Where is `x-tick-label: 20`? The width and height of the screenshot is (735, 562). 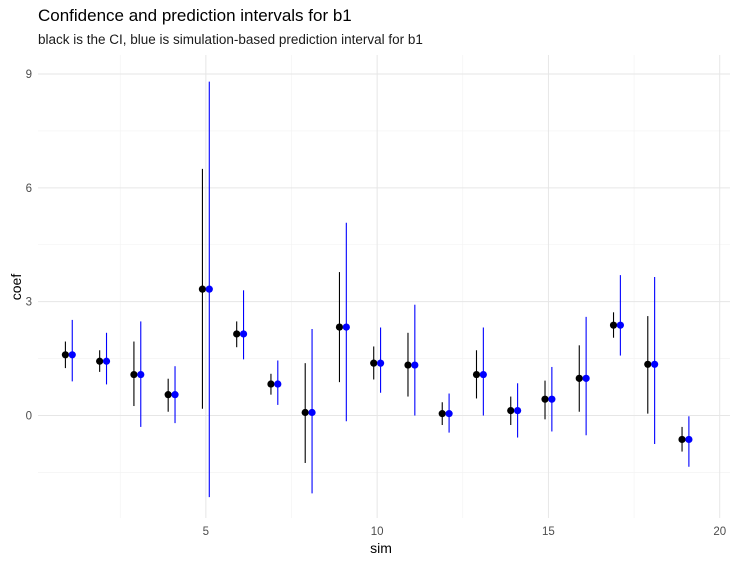 x-tick-label: 20 is located at coordinates (719, 532).